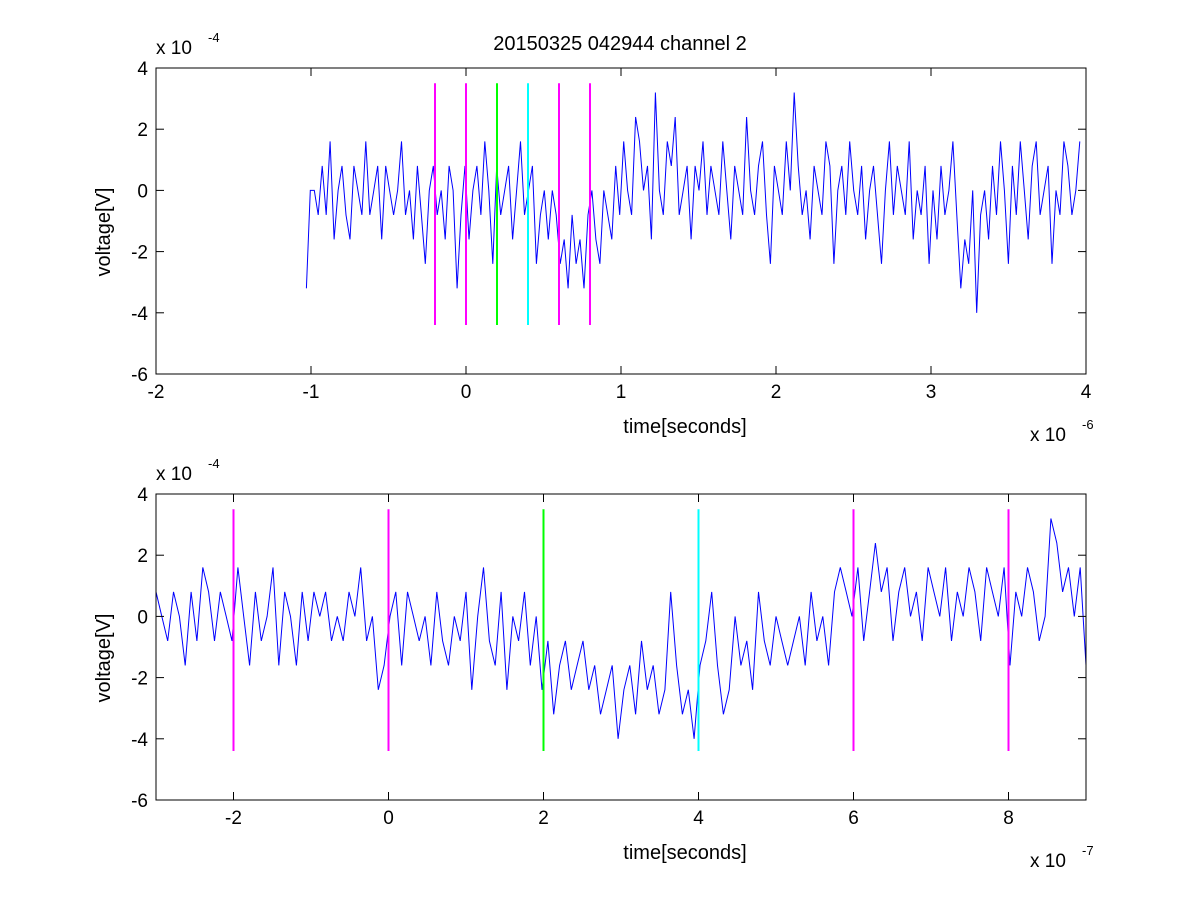 This screenshot has height=900, width=1200. What do you see at coordinates (621, 392) in the screenshot?
I see `x-tick-label: 1` at bounding box center [621, 392].